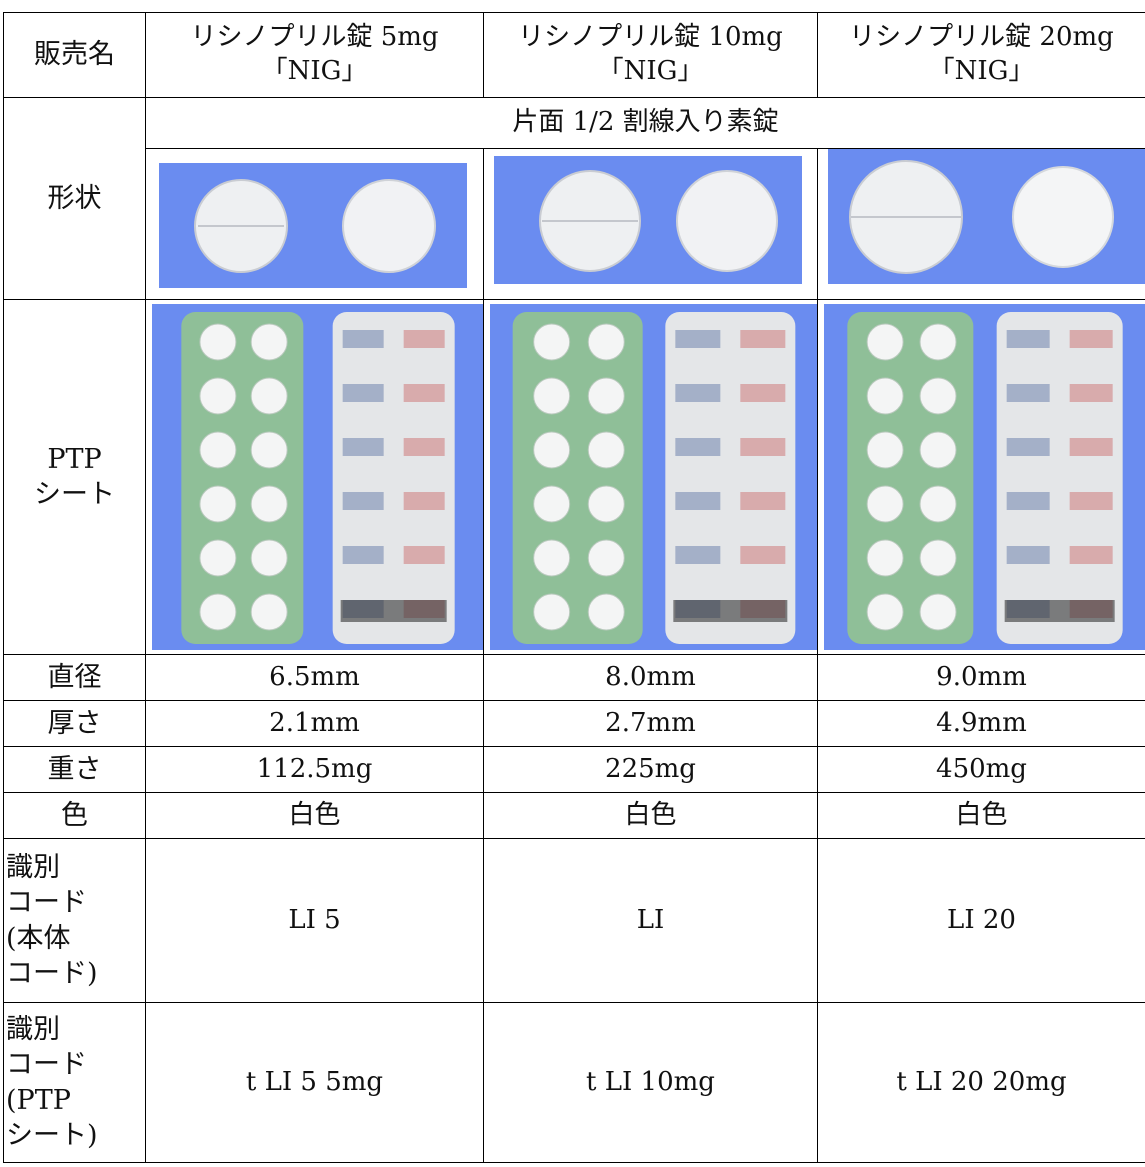 The image size is (1145, 1167). I want to click on shape-description: 片面 1/2 割線入り素錠, so click(645, 123).